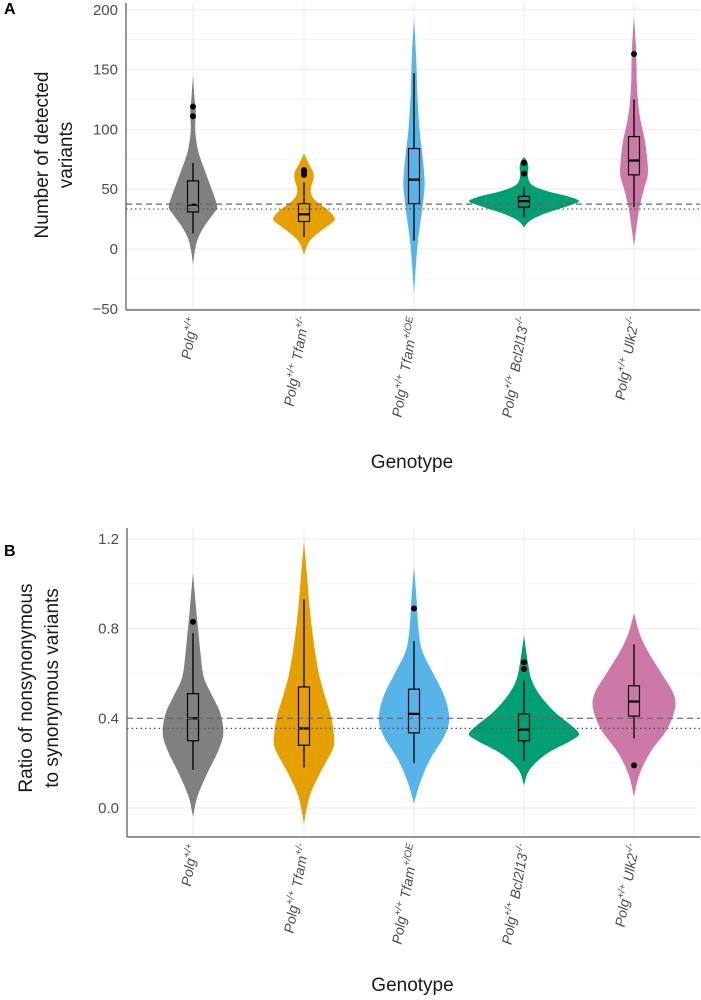 The image size is (701, 1000). Describe the element at coordinates (26, 687) in the screenshot. I see `y-axis-title: Ratio of nonsynonymous` at that location.